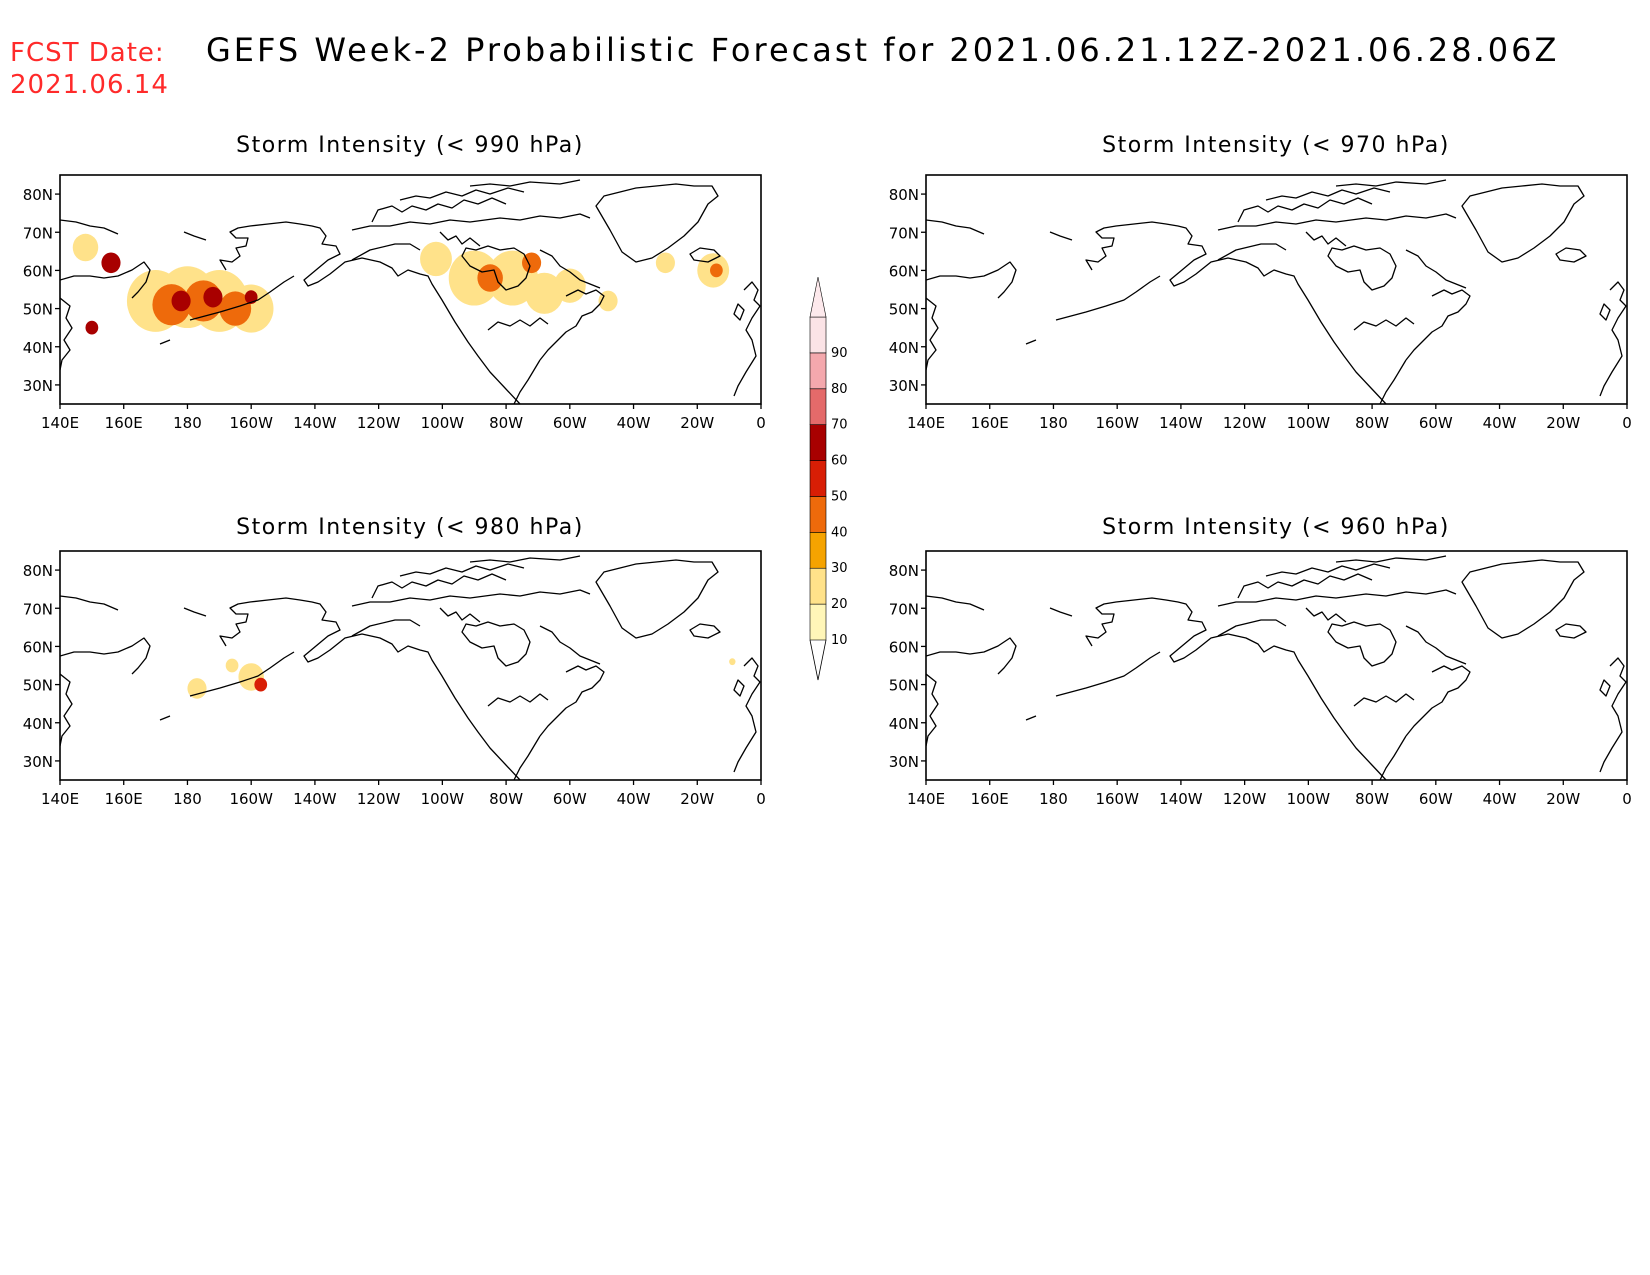 Image resolution: width=1650 pixels, height=1275 pixels. Describe the element at coordinates (839, 640) in the screenshot. I see `colorbar-label: 10` at that location.